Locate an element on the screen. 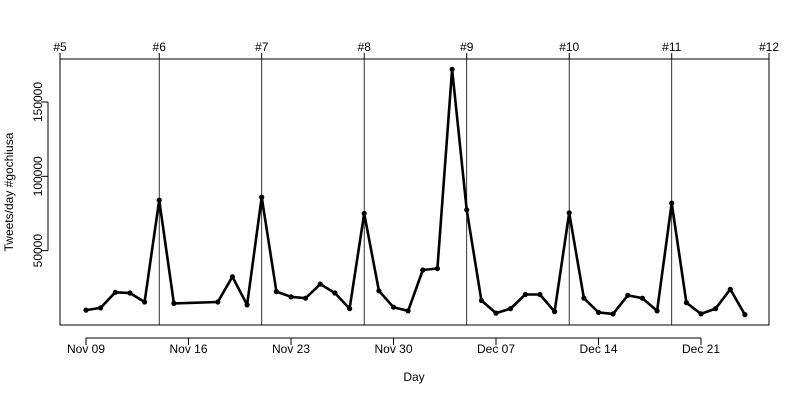 The width and height of the screenshot is (800, 400). x-axis-title: Day is located at coordinates (413, 377).